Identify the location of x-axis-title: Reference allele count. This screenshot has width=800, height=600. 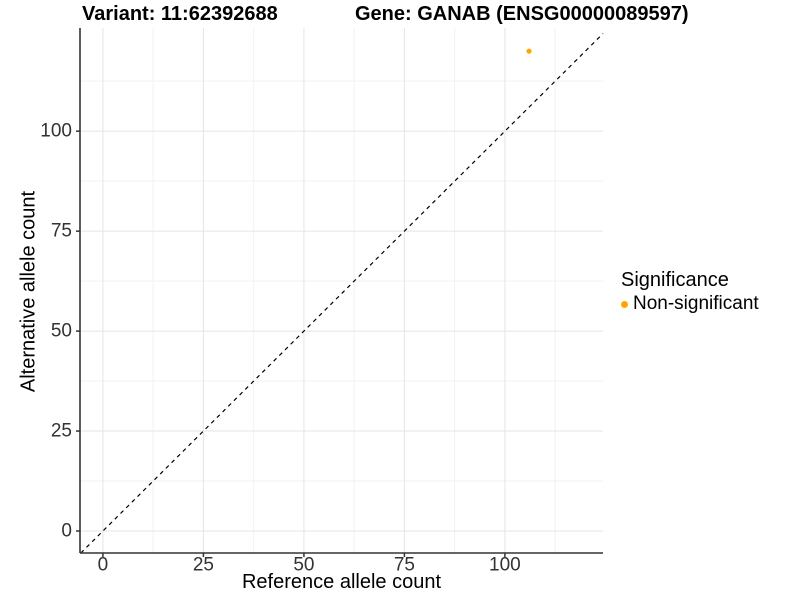
(341, 582).